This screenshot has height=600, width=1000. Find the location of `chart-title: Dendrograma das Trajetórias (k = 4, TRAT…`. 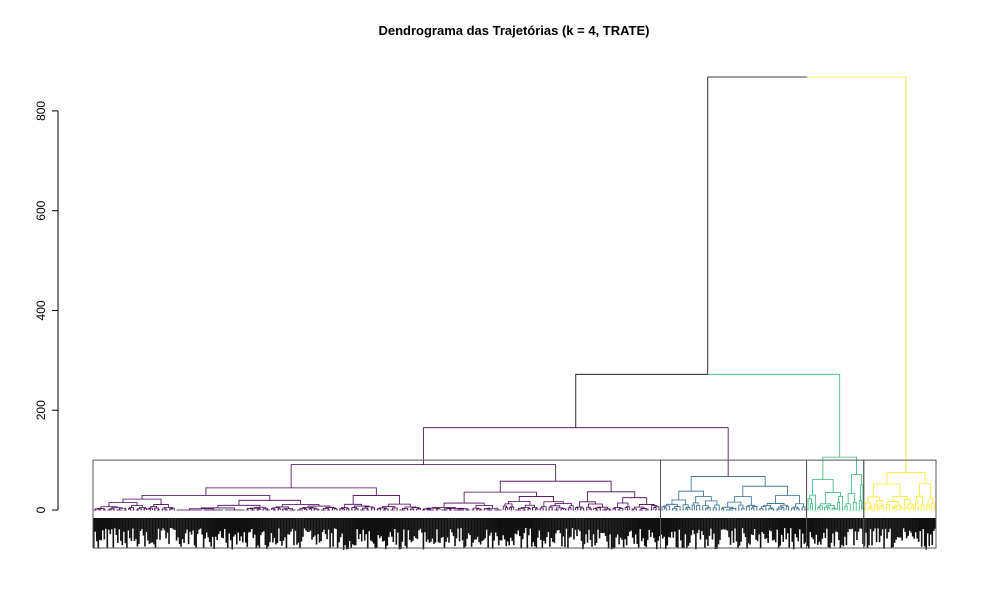

chart-title: Dendrograma das Trajetórias (k = 4, TRAT… is located at coordinates (513, 30).